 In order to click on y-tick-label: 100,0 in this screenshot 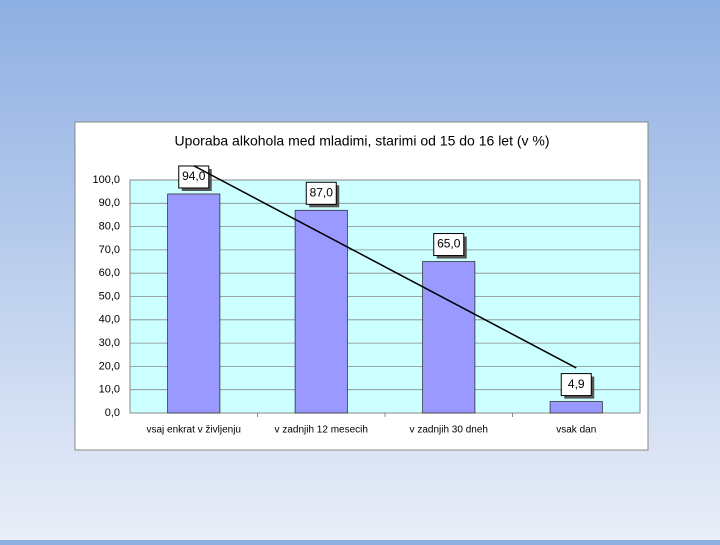, I will do `click(106, 180)`.